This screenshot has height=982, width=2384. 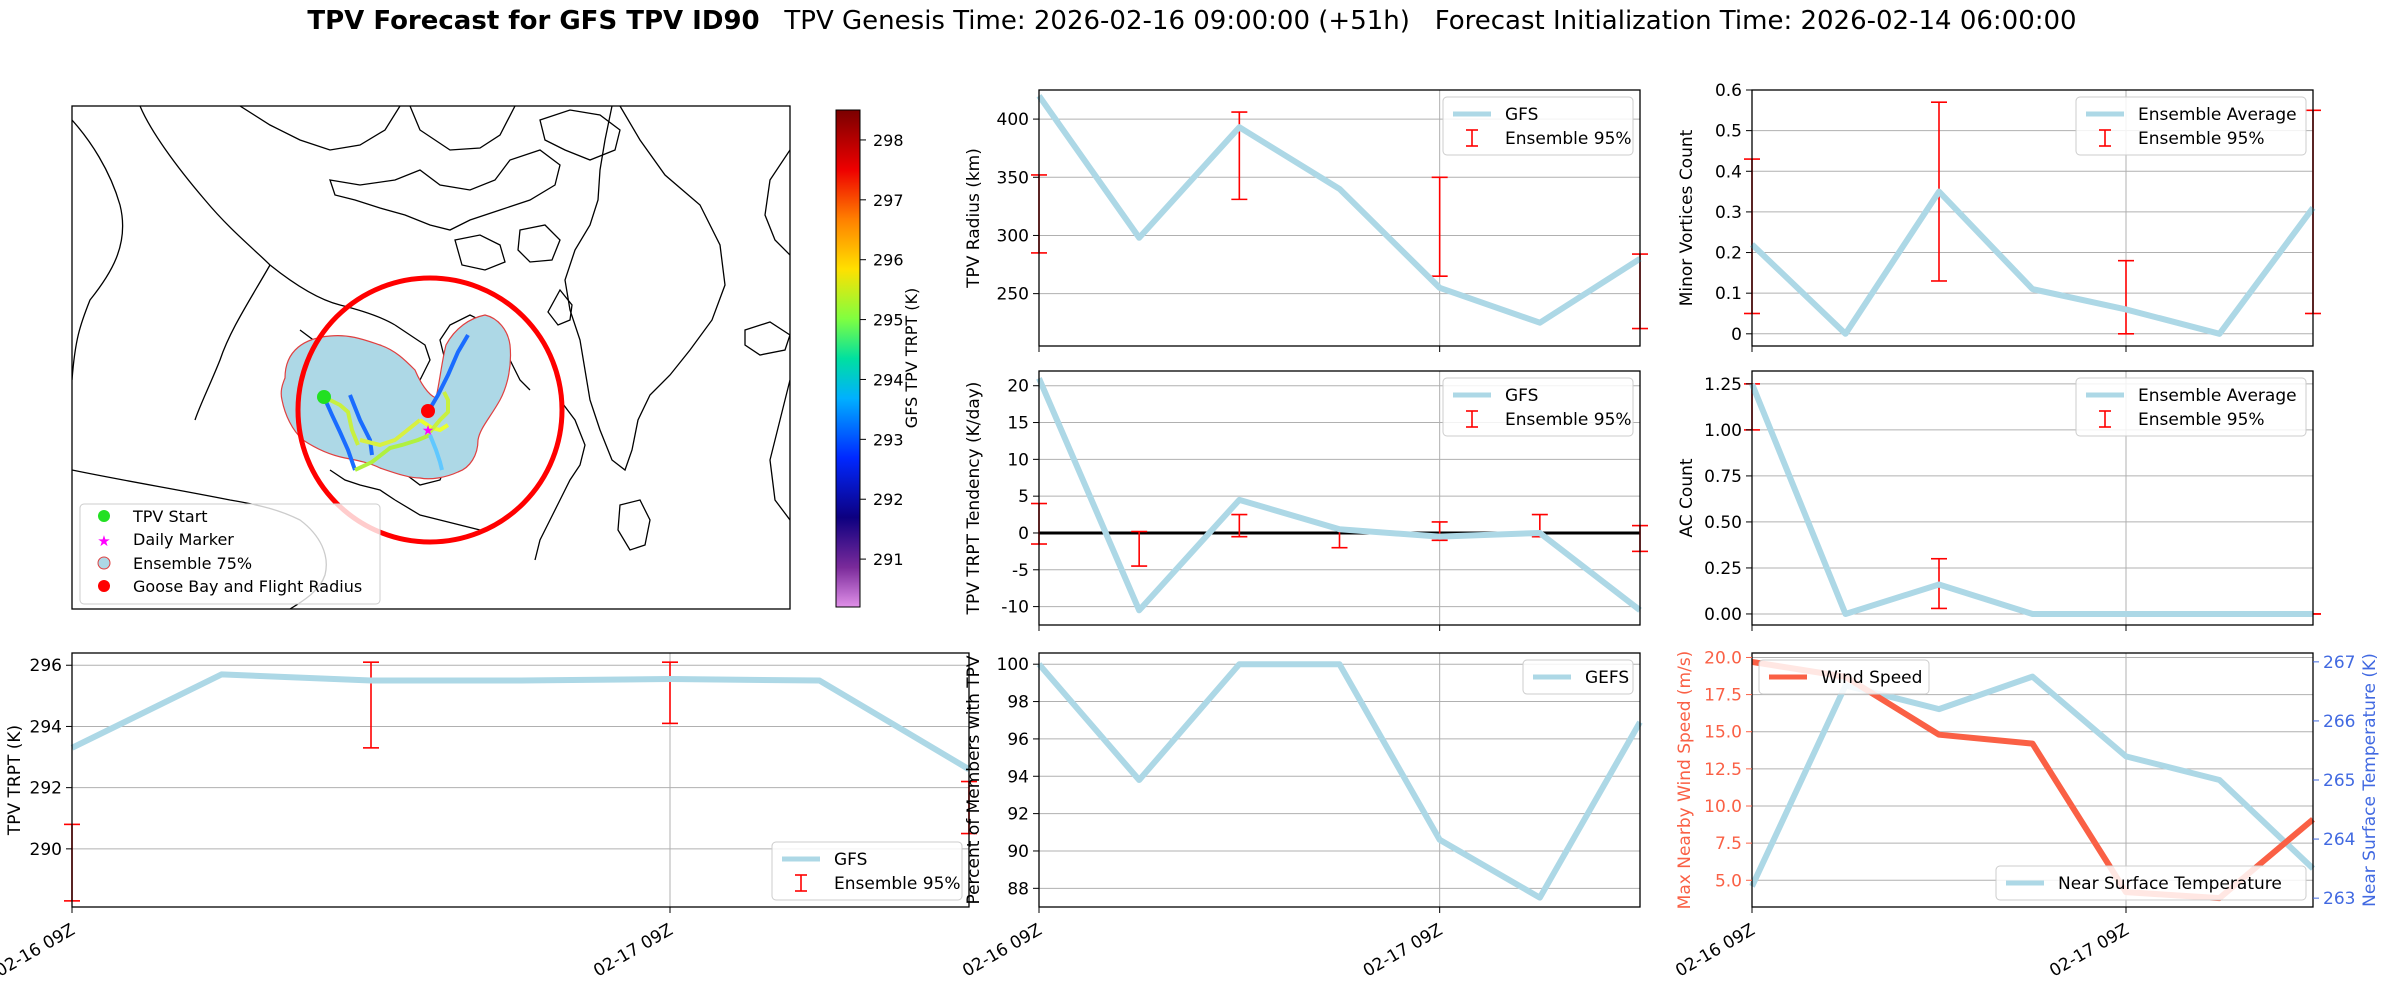 What do you see at coordinates (533, 21) in the screenshot?
I see `figure-title-bold: TPV Forecast for GFS TPV ID90` at bounding box center [533, 21].